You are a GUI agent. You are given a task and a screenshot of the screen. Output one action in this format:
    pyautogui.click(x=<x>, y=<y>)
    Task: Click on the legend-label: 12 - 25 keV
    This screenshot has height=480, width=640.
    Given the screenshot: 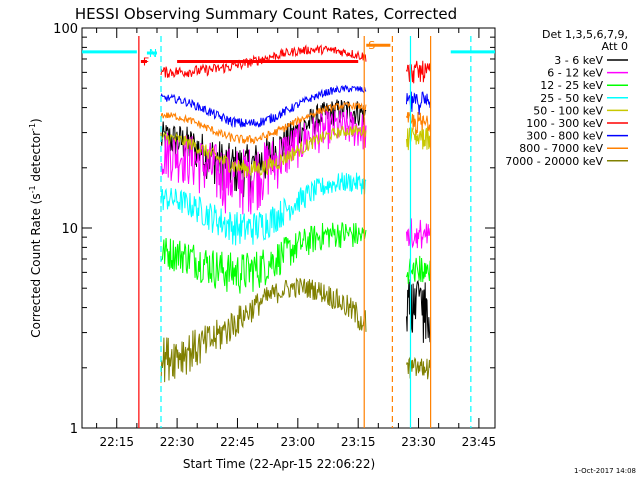 What is the action you would take?
    pyautogui.click(x=571, y=85)
    